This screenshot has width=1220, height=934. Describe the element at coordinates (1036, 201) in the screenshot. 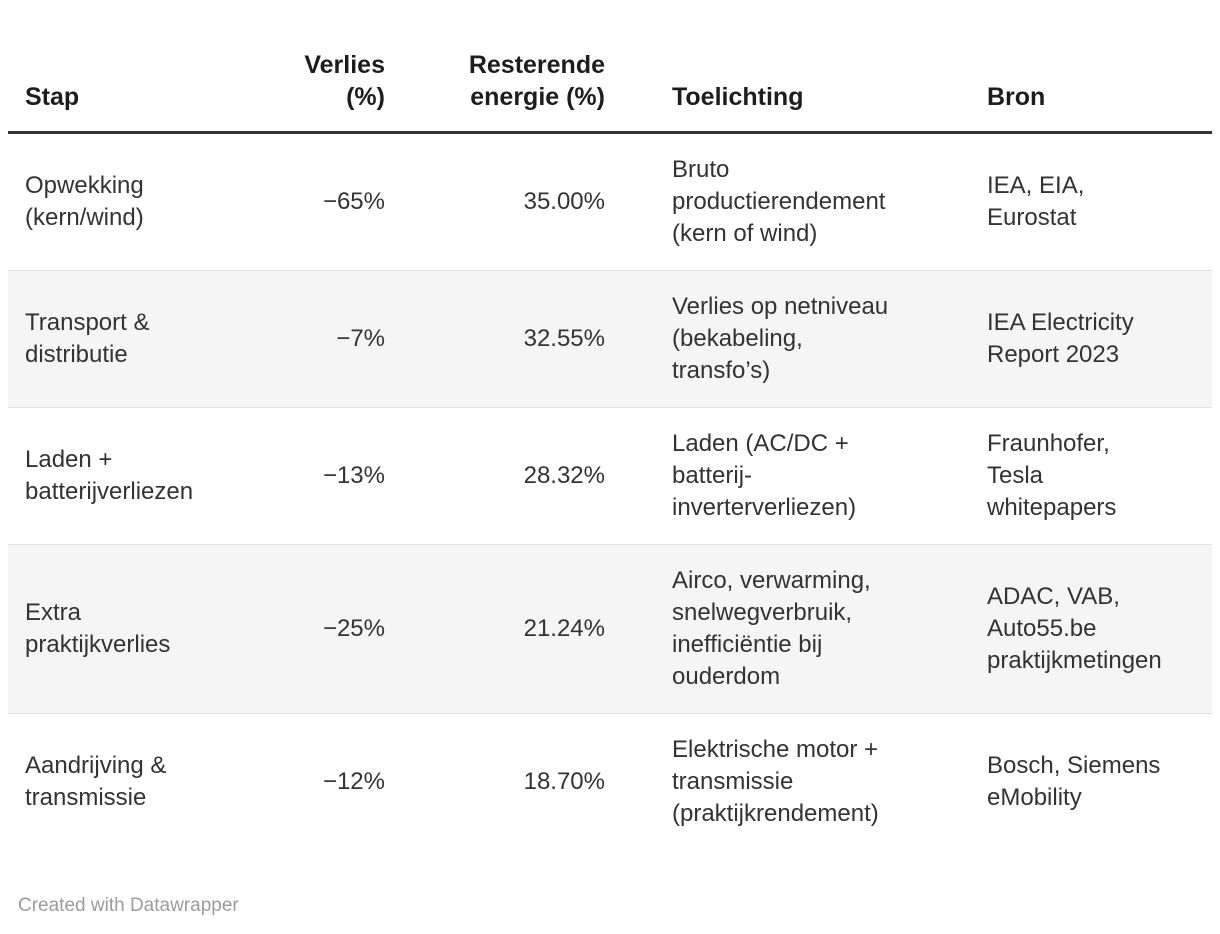

I see `cell-bron: IEA, EIA, Eurostat` at that location.